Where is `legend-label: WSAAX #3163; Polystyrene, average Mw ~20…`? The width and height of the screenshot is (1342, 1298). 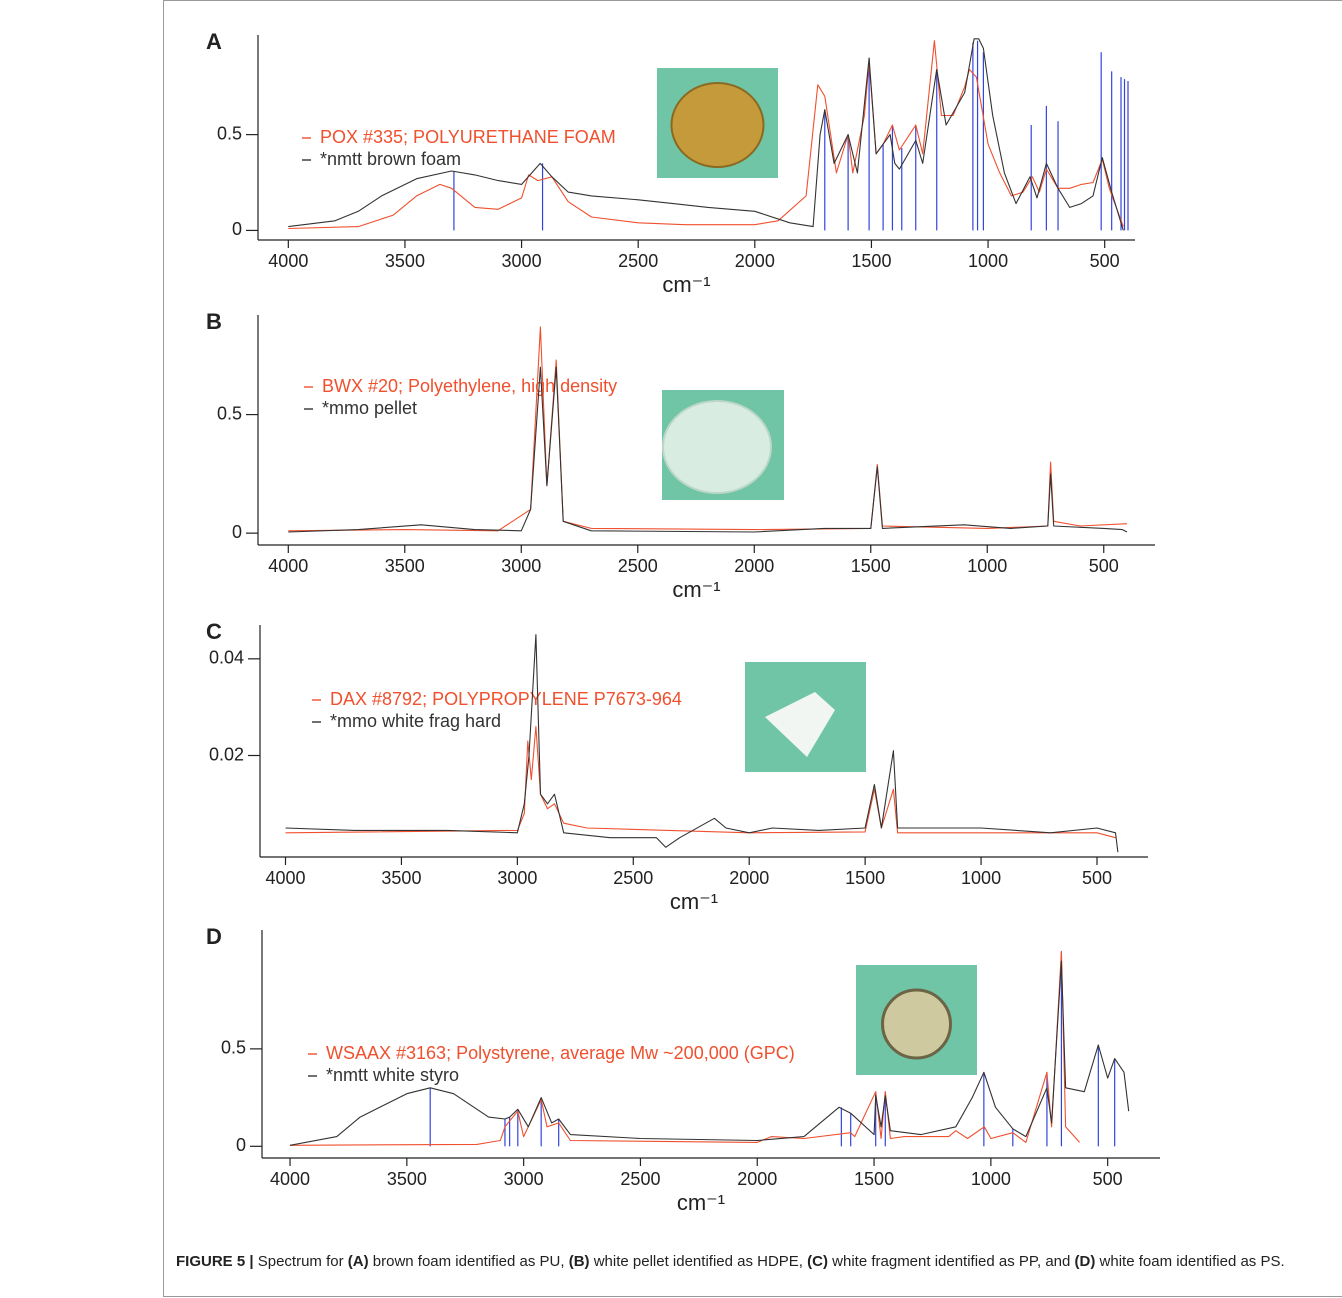
legend-label: WSAAX #3163; Polystyrene, average Mw ~20… is located at coordinates (560, 1053).